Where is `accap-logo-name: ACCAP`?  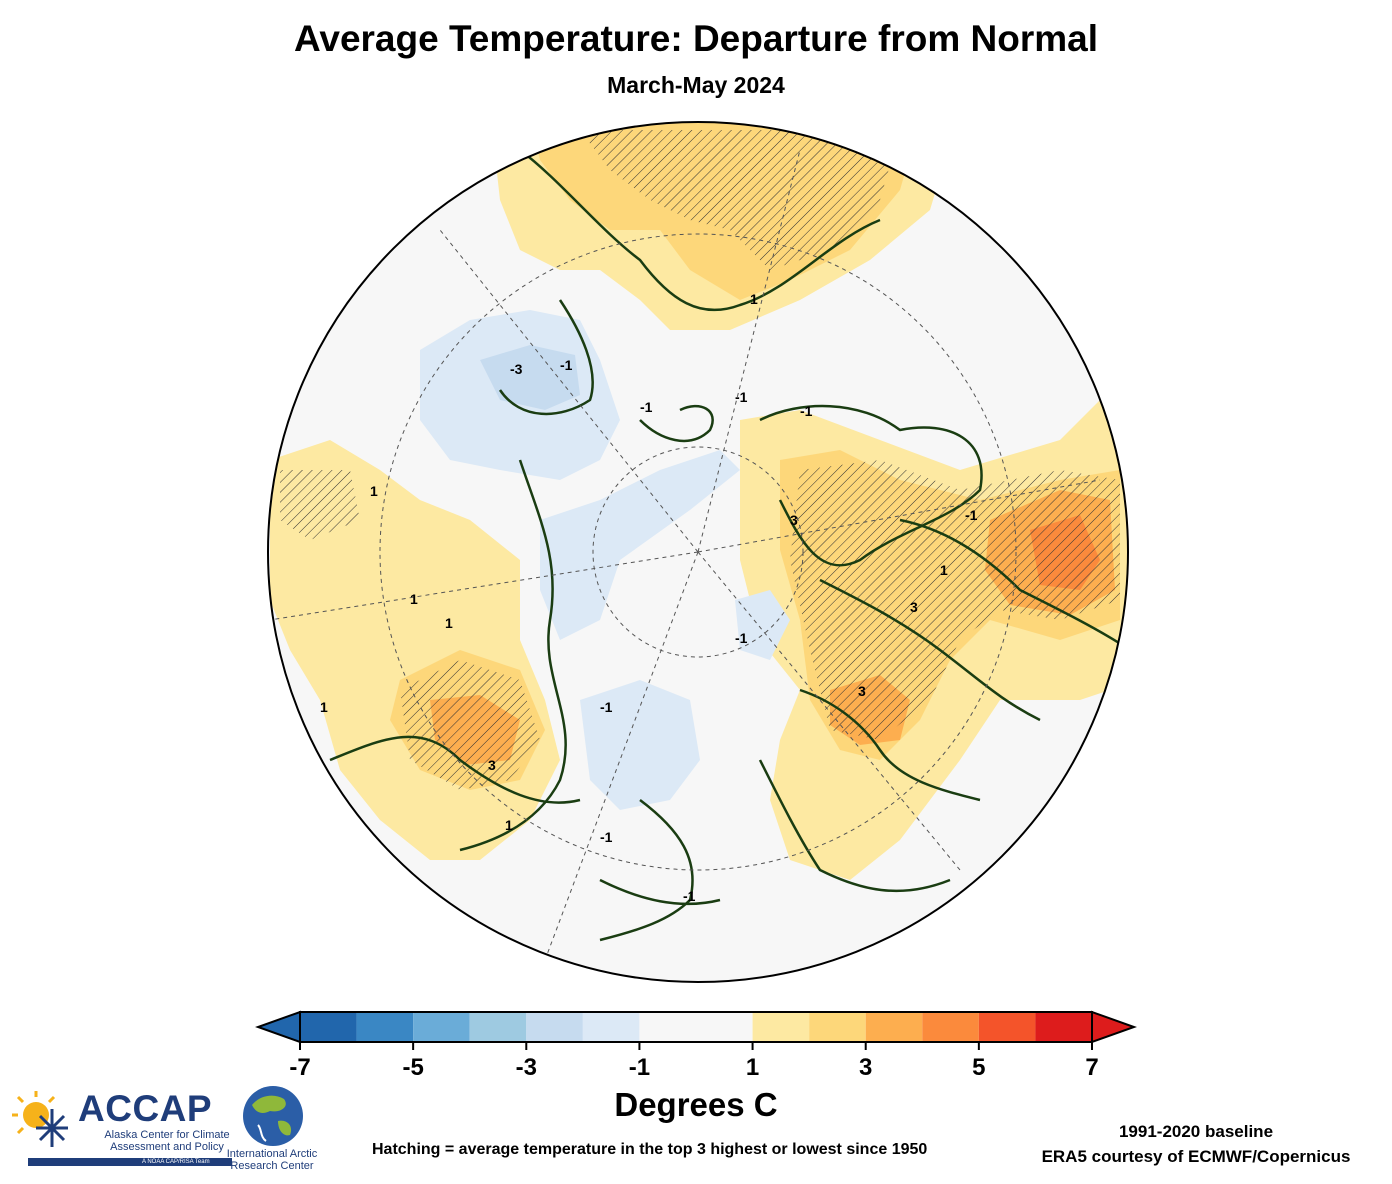 accap-logo-name: ACCAP is located at coordinates (145, 1108).